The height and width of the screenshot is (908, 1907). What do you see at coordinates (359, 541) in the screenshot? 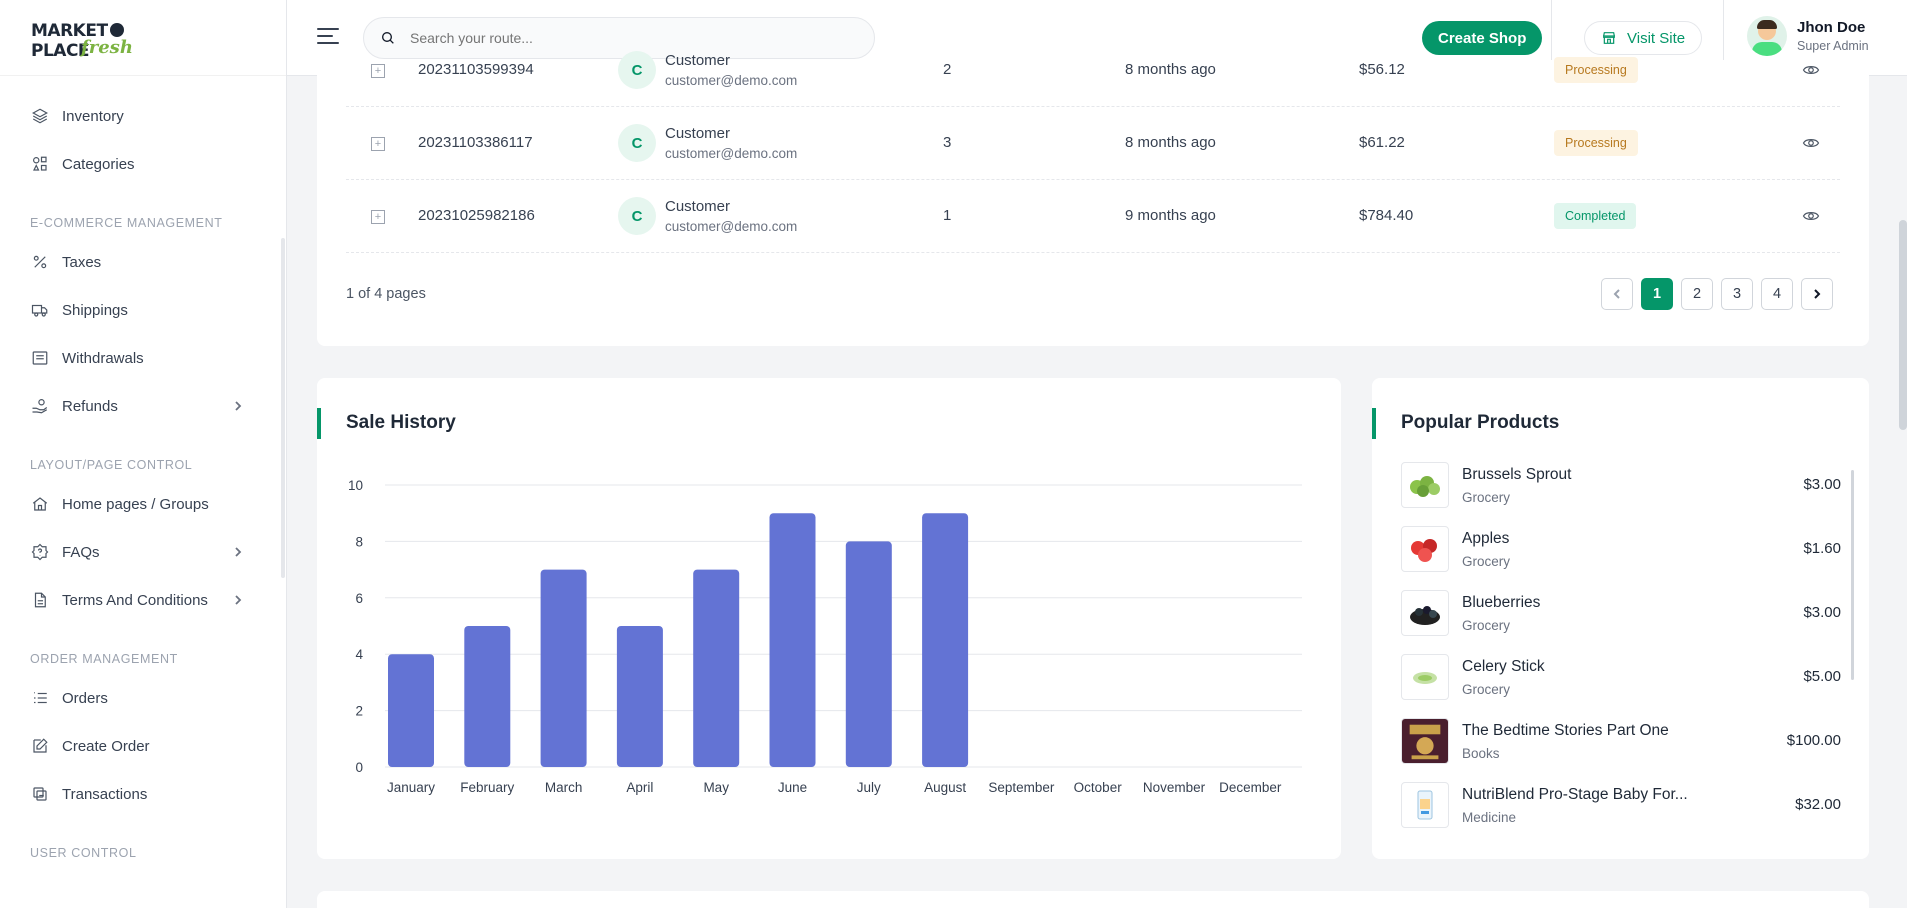
I see `y-tick-label: 8` at bounding box center [359, 541].